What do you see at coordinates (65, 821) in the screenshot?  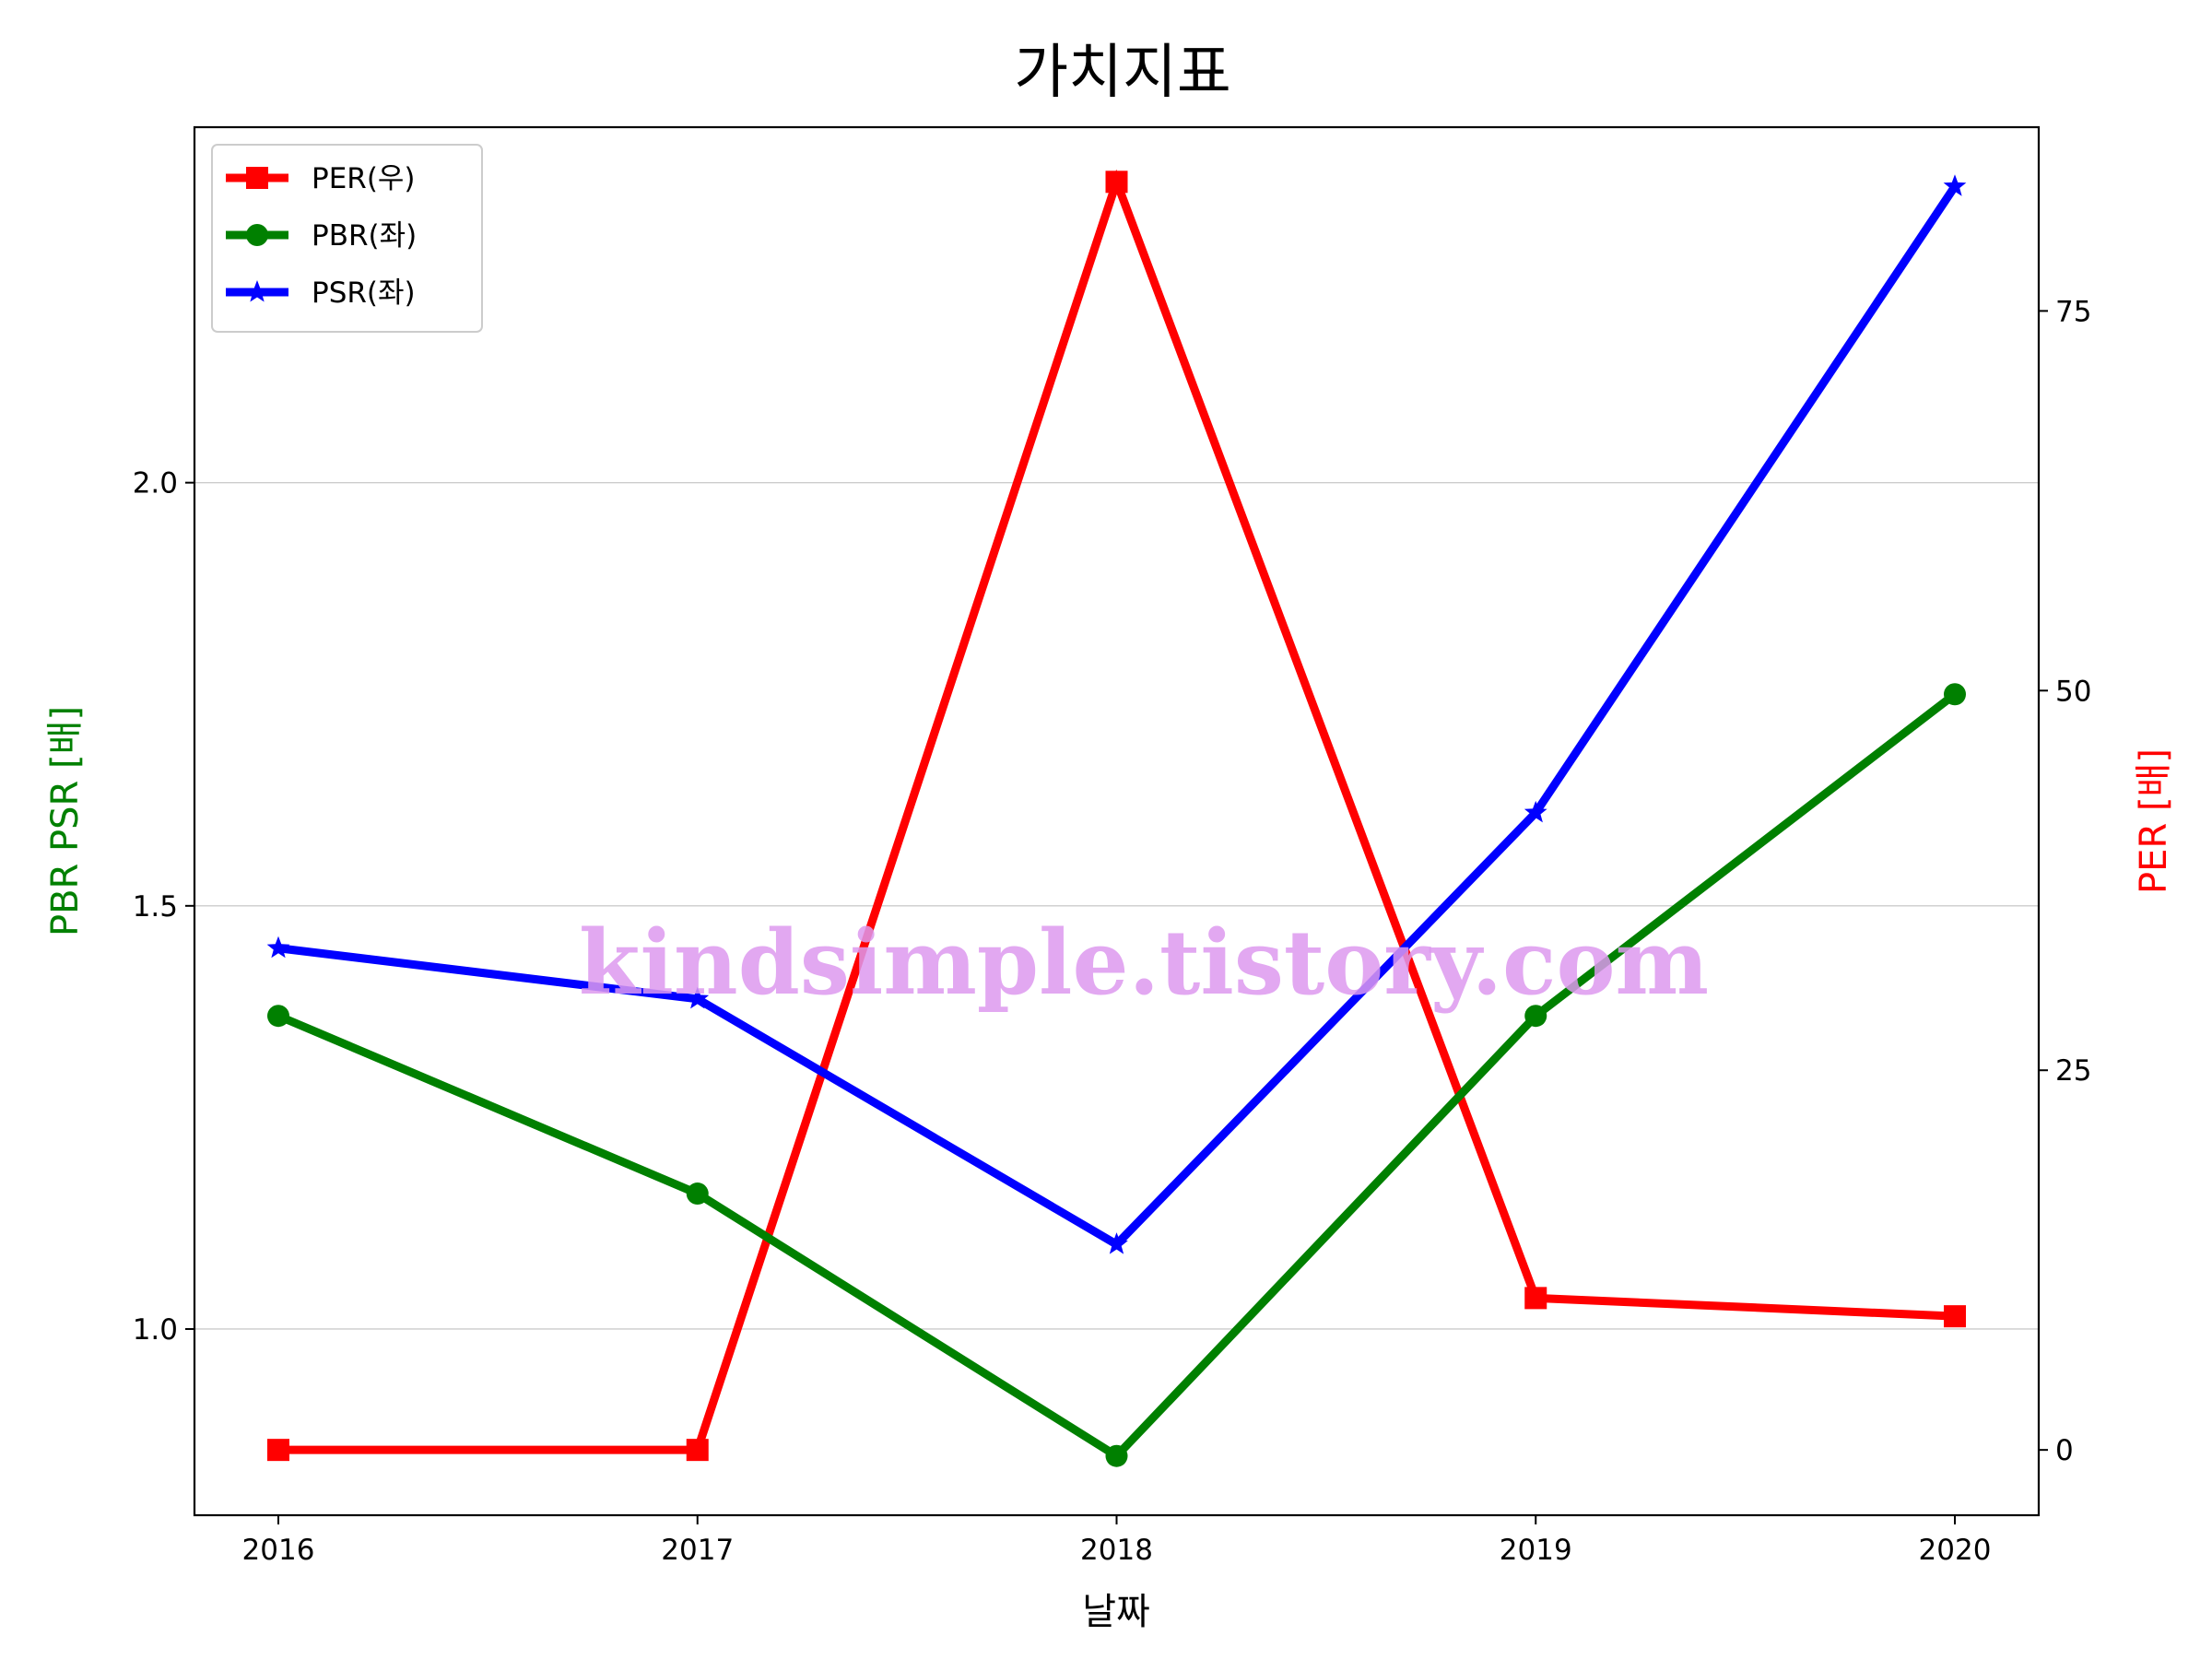 I see `left-y-axis-label: PBR PSR [배]` at bounding box center [65, 821].